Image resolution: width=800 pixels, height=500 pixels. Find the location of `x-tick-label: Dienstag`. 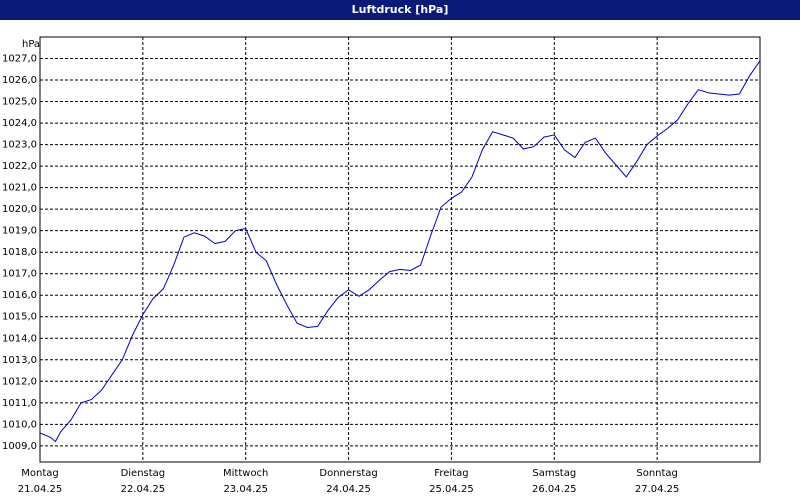

x-tick-label: Dienstag is located at coordinates (143, 473).